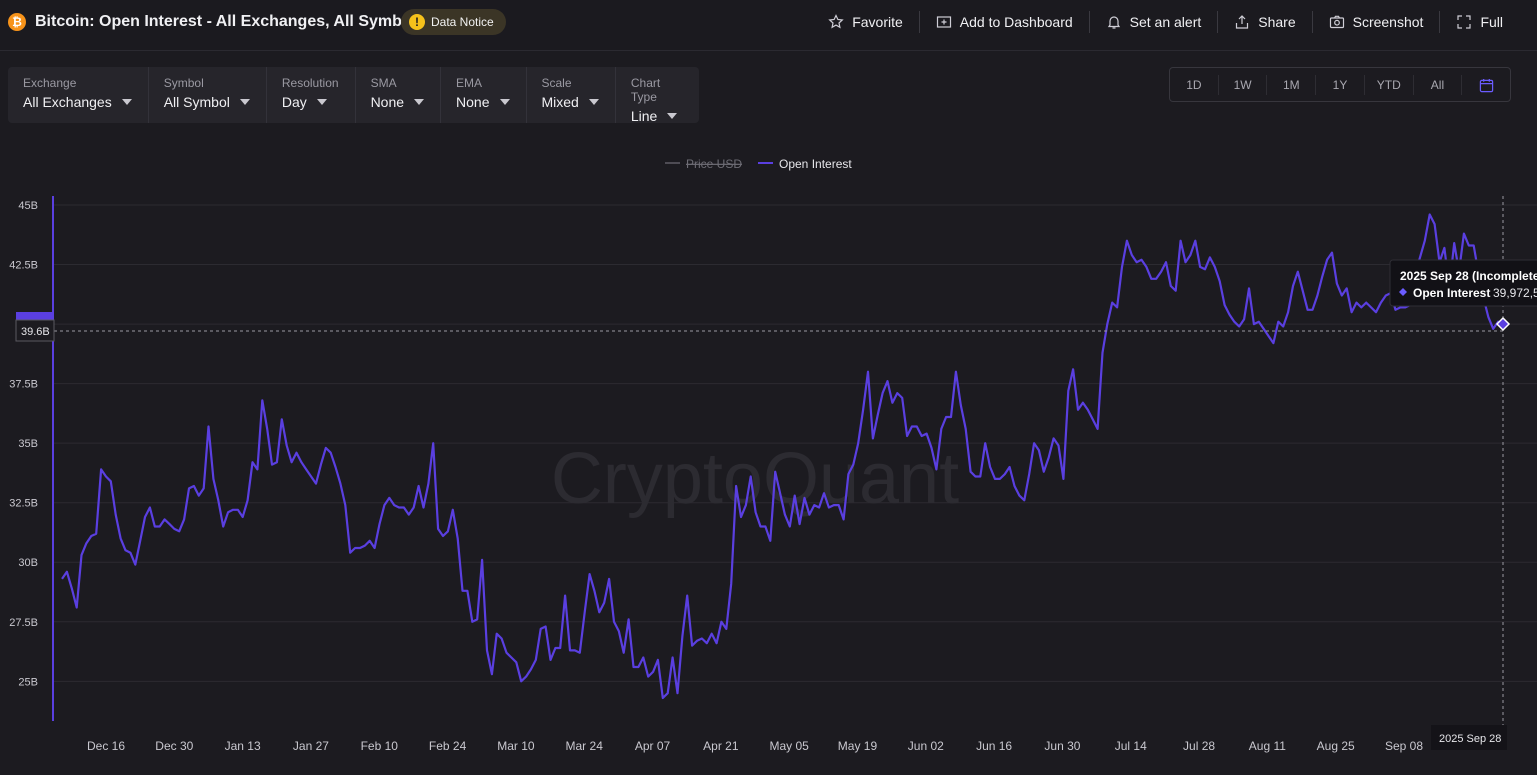 This screenshot has height=775, width=1537. Describe the element at coordinates (174, 746) in the screenshot. I see `x-tick-label: Dec 30` at that location.